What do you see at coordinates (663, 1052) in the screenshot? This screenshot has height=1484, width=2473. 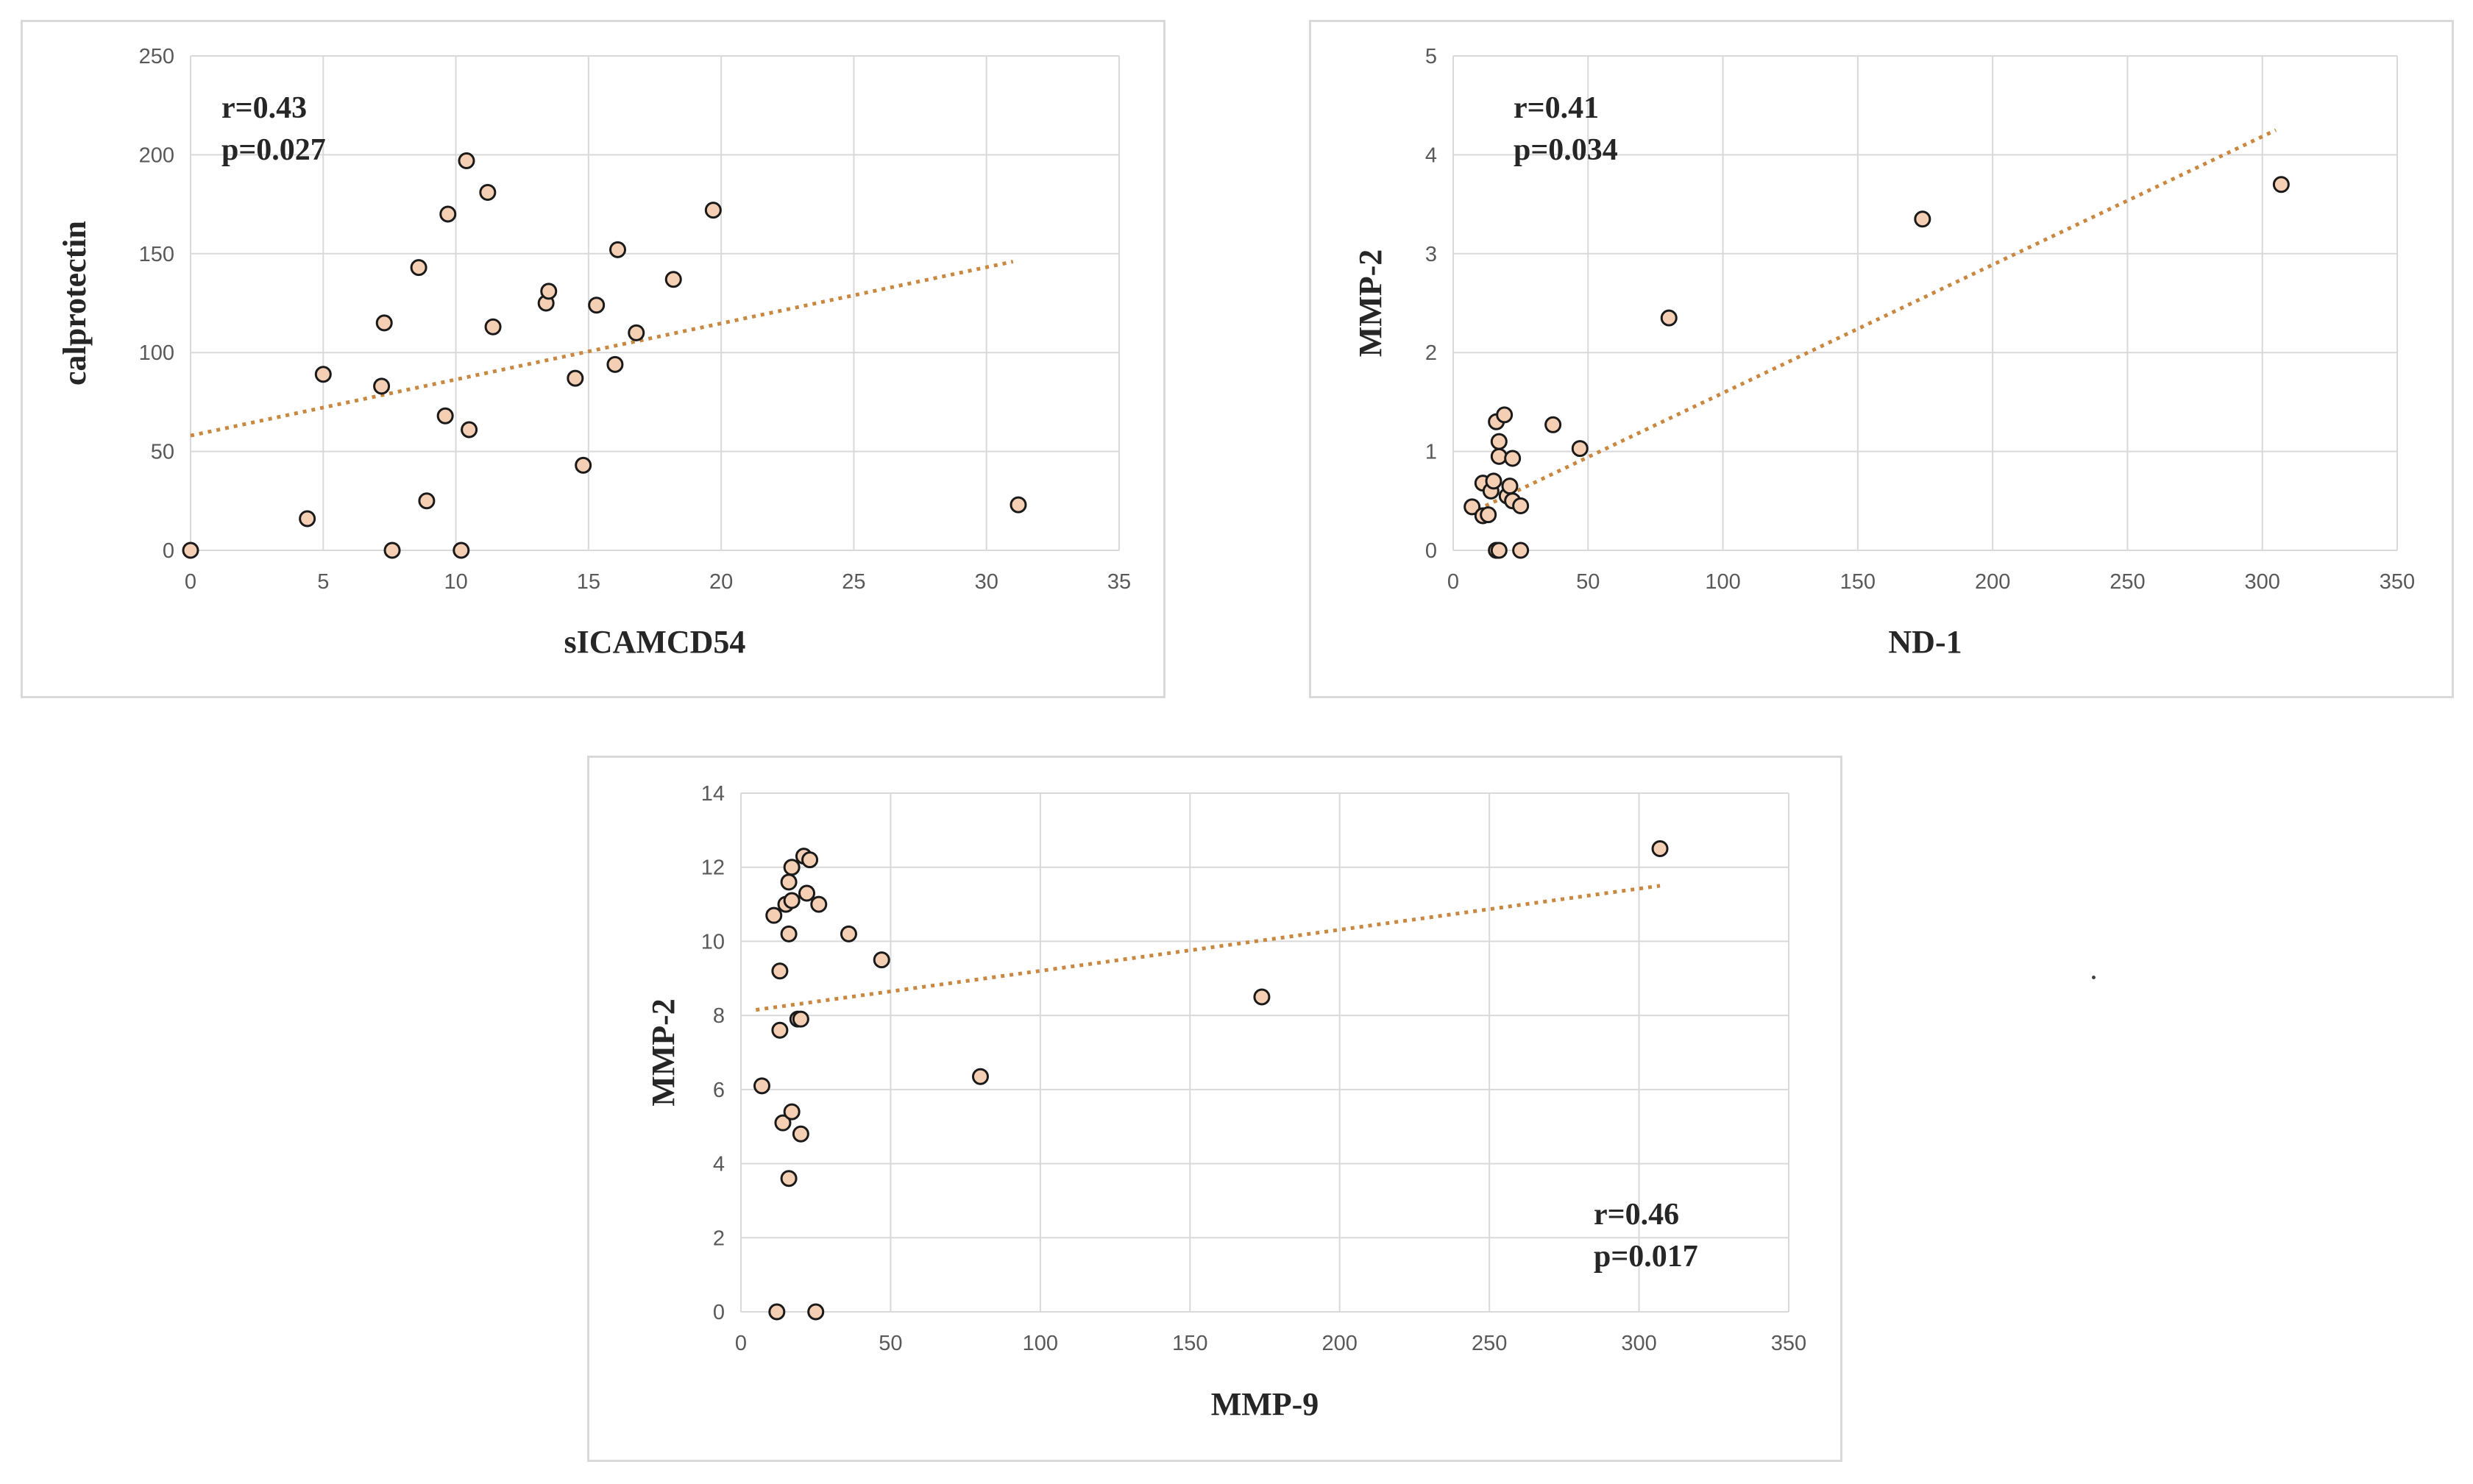 I see `y-axis-title: MMP-2` at bounding box center [663, 1052].